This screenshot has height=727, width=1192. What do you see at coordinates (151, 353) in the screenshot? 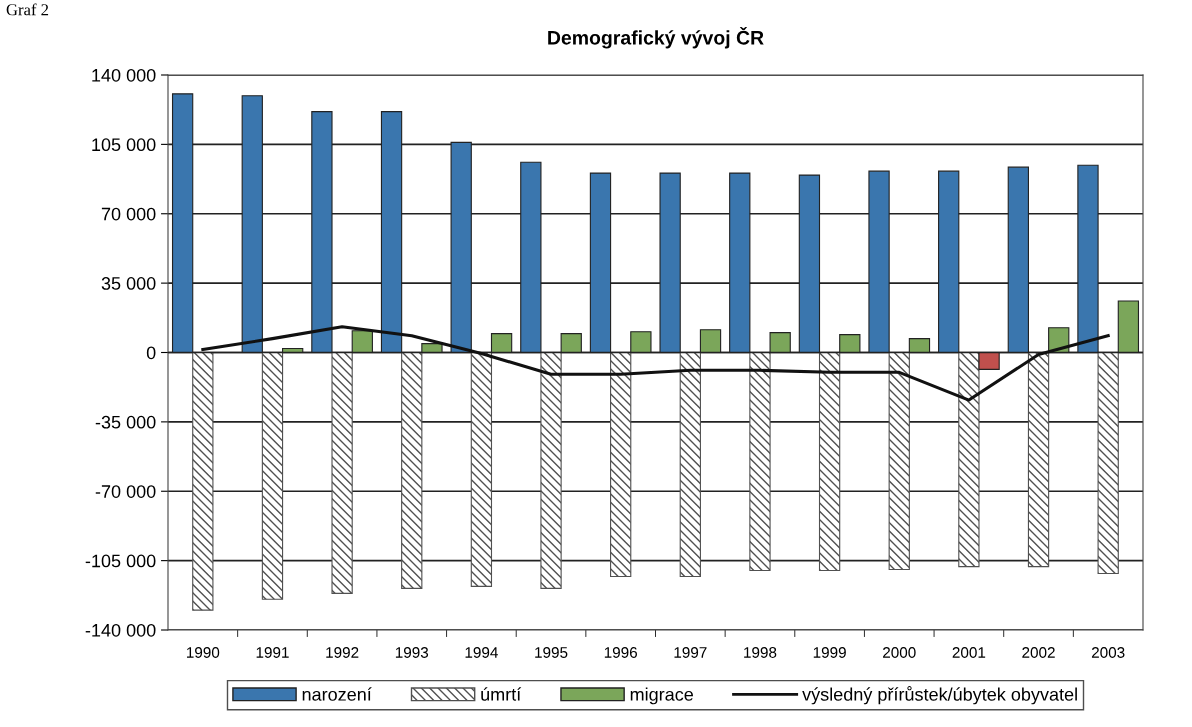
I see `y-tick-label: 0` at bounding box center [151, 353].